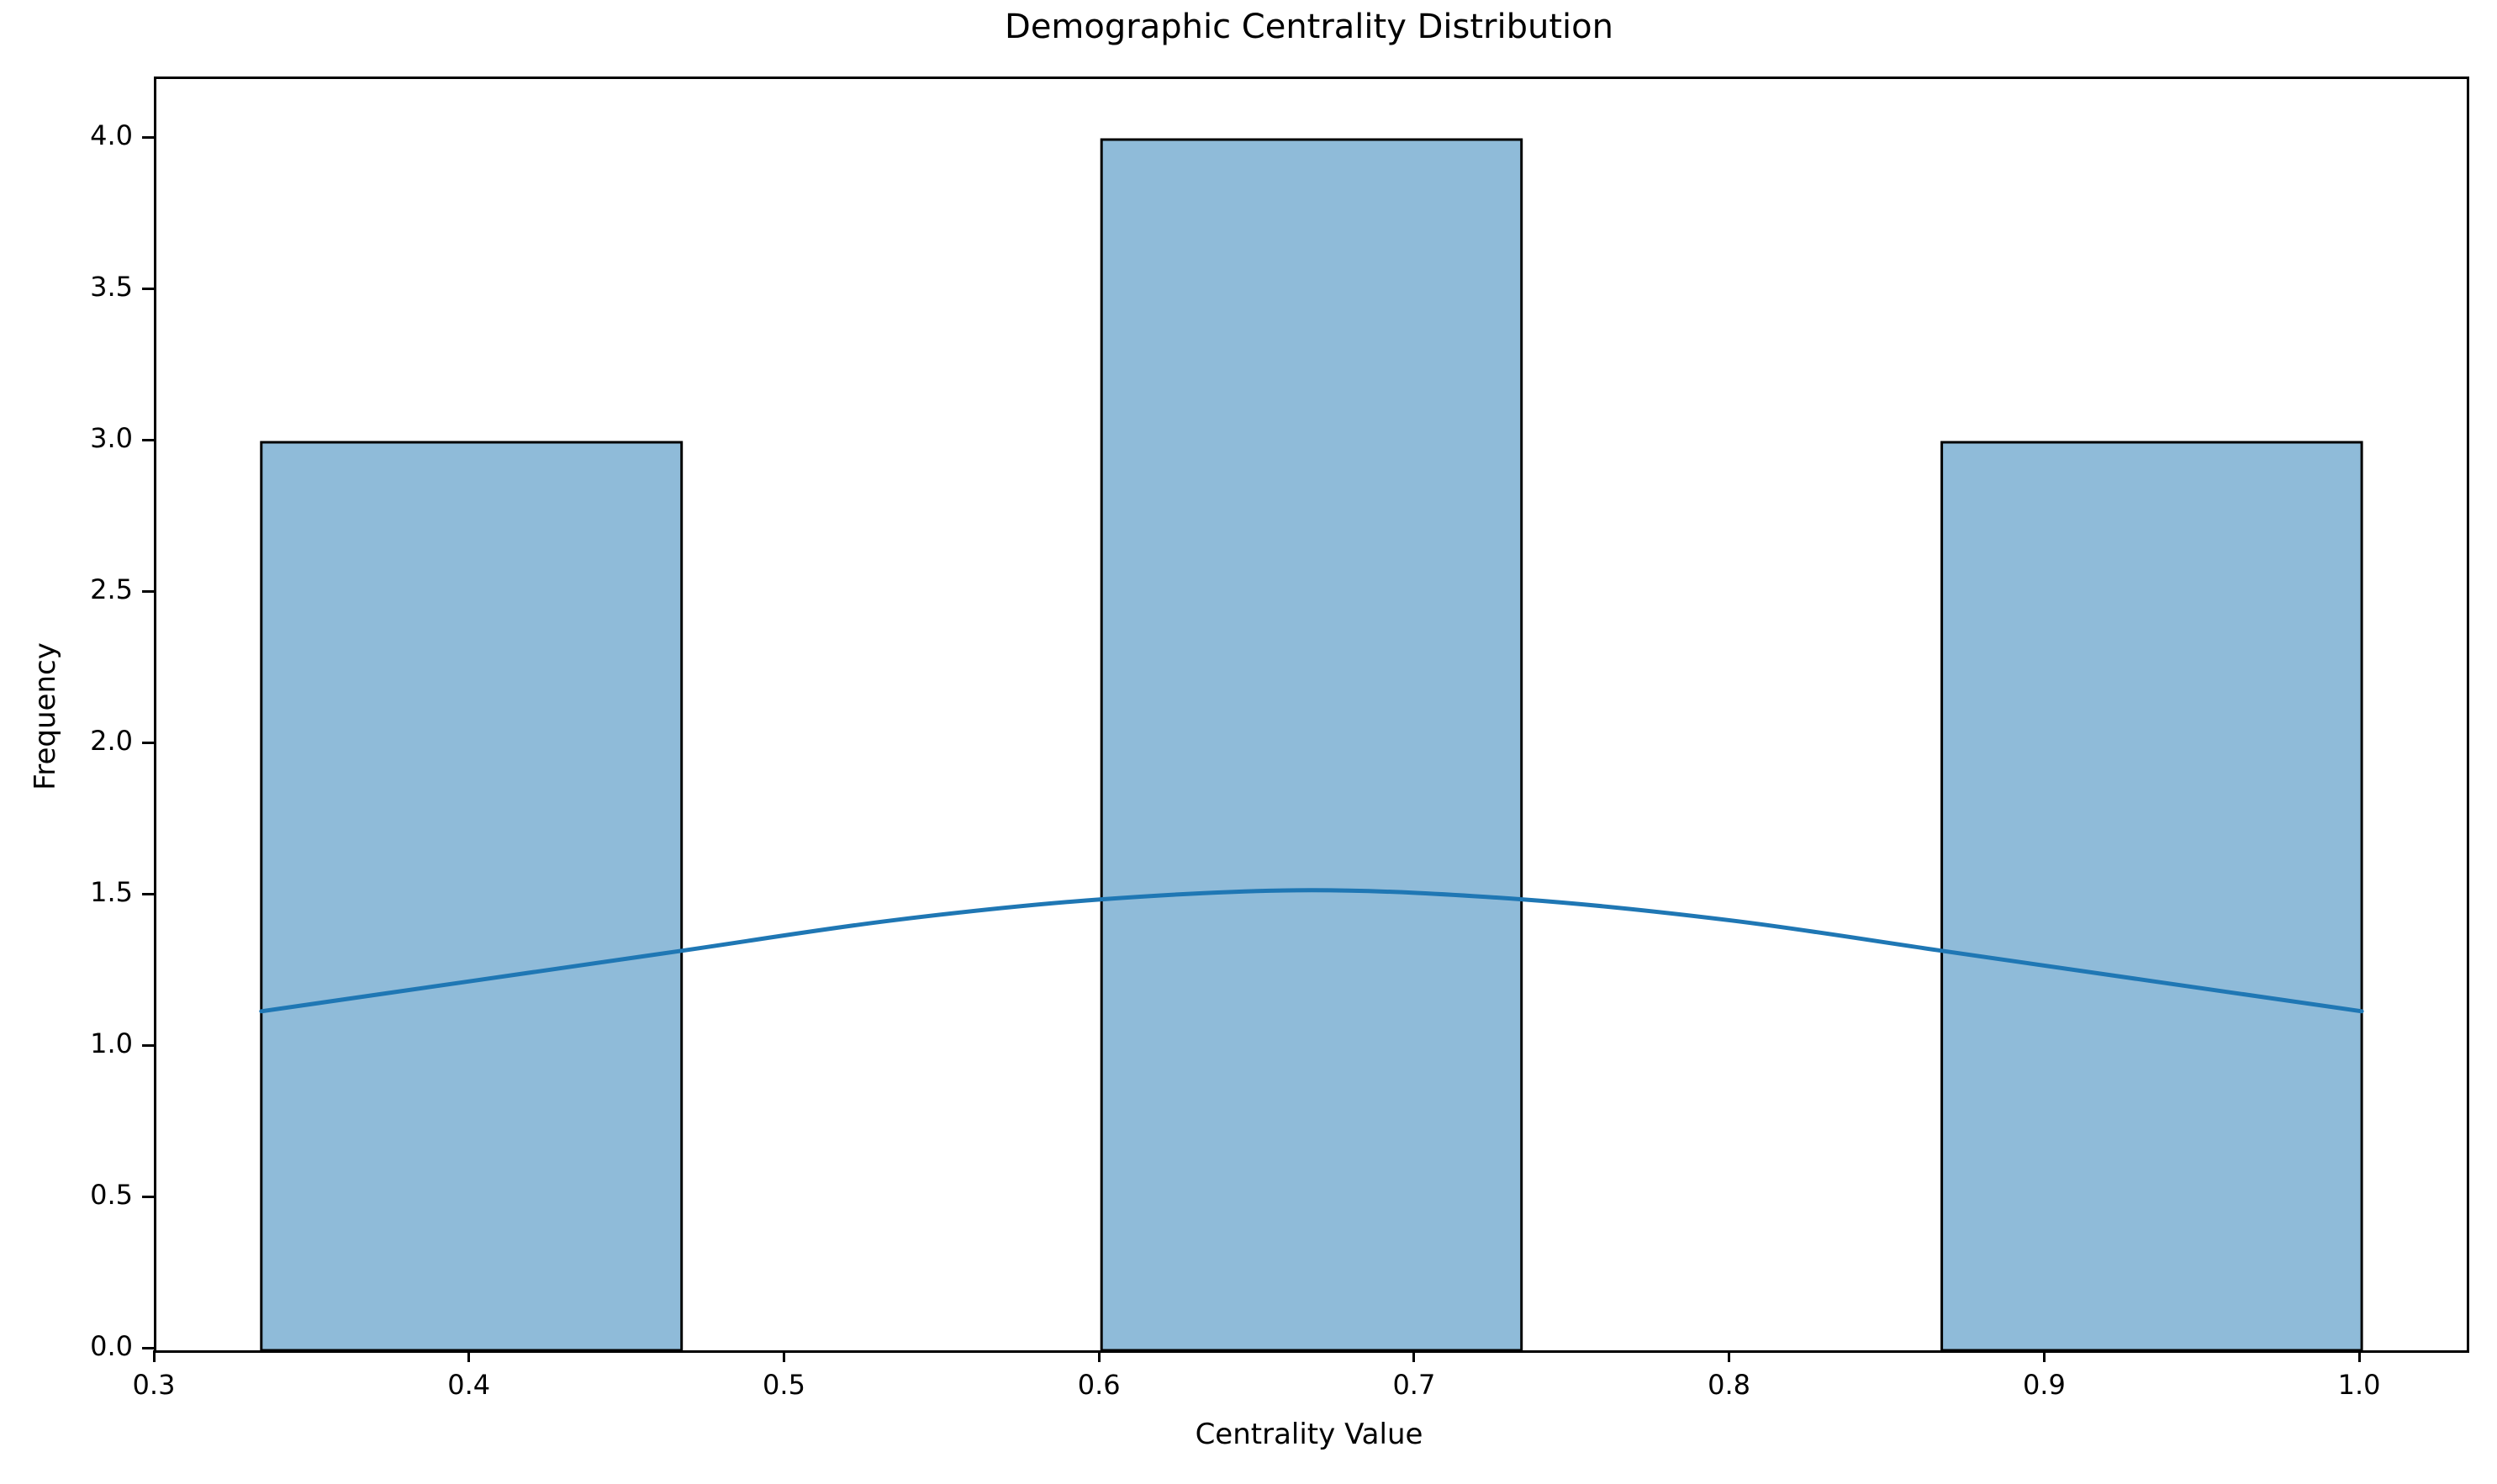 The width and height of the screenshot is (2497, 1484). What do you see at coordinates (1414, 1385) in the screenshot?
I see `x-tick-label: 0.7` at bounding box center [1414, 1385].